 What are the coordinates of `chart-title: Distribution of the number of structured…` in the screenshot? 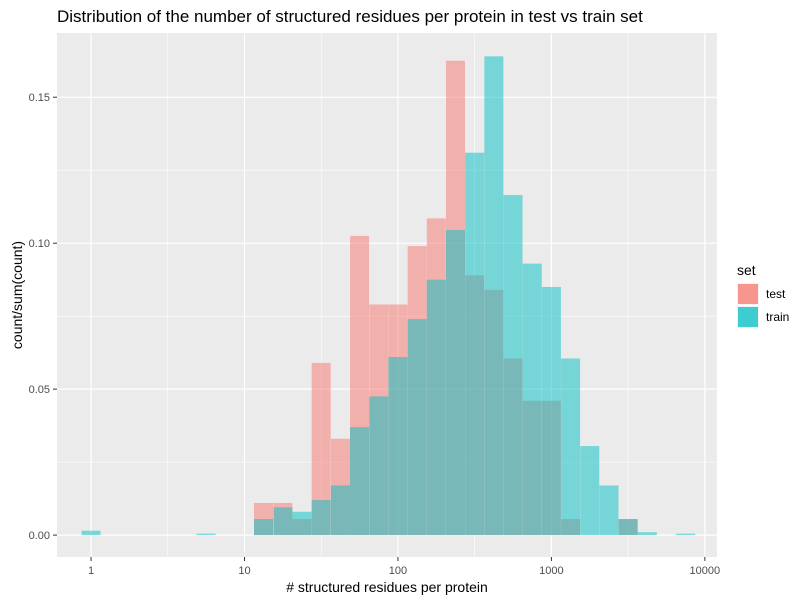 It's located at (350, 16).